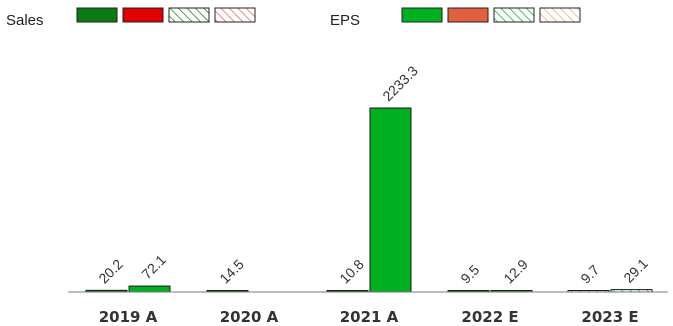  I want to click on data-label-sales-2021-a: 10.8, so click(351, 271).